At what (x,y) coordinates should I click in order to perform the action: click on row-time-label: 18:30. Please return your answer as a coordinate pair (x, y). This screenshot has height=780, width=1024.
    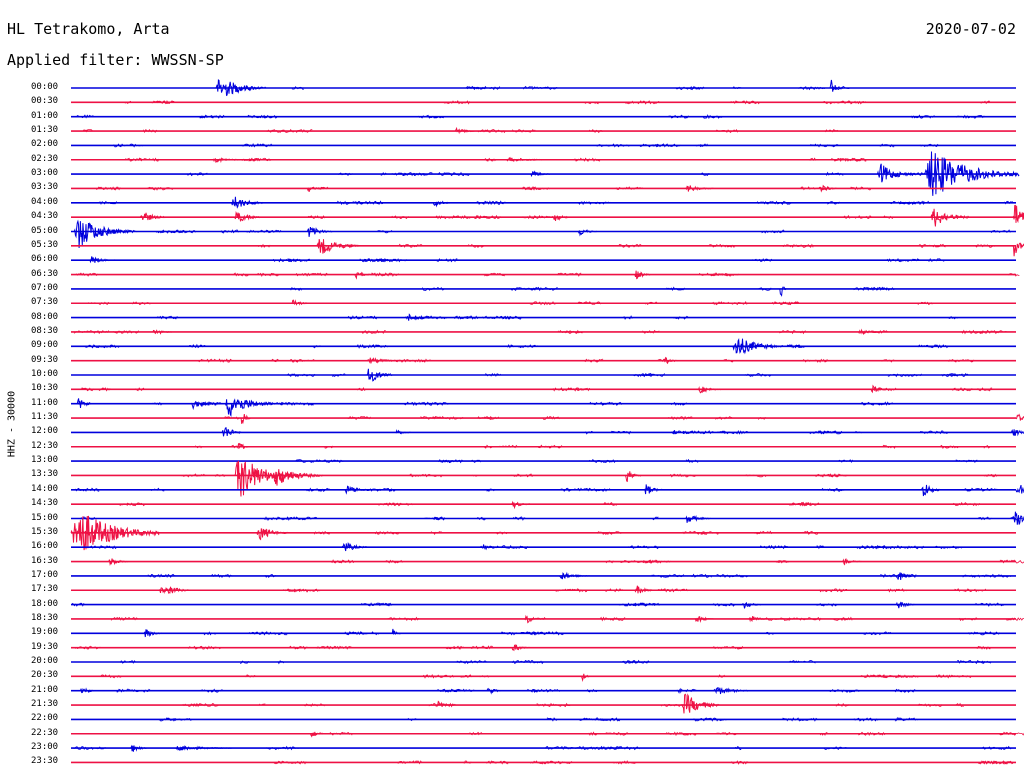
    Looking at the image, I should click on (45, 617).